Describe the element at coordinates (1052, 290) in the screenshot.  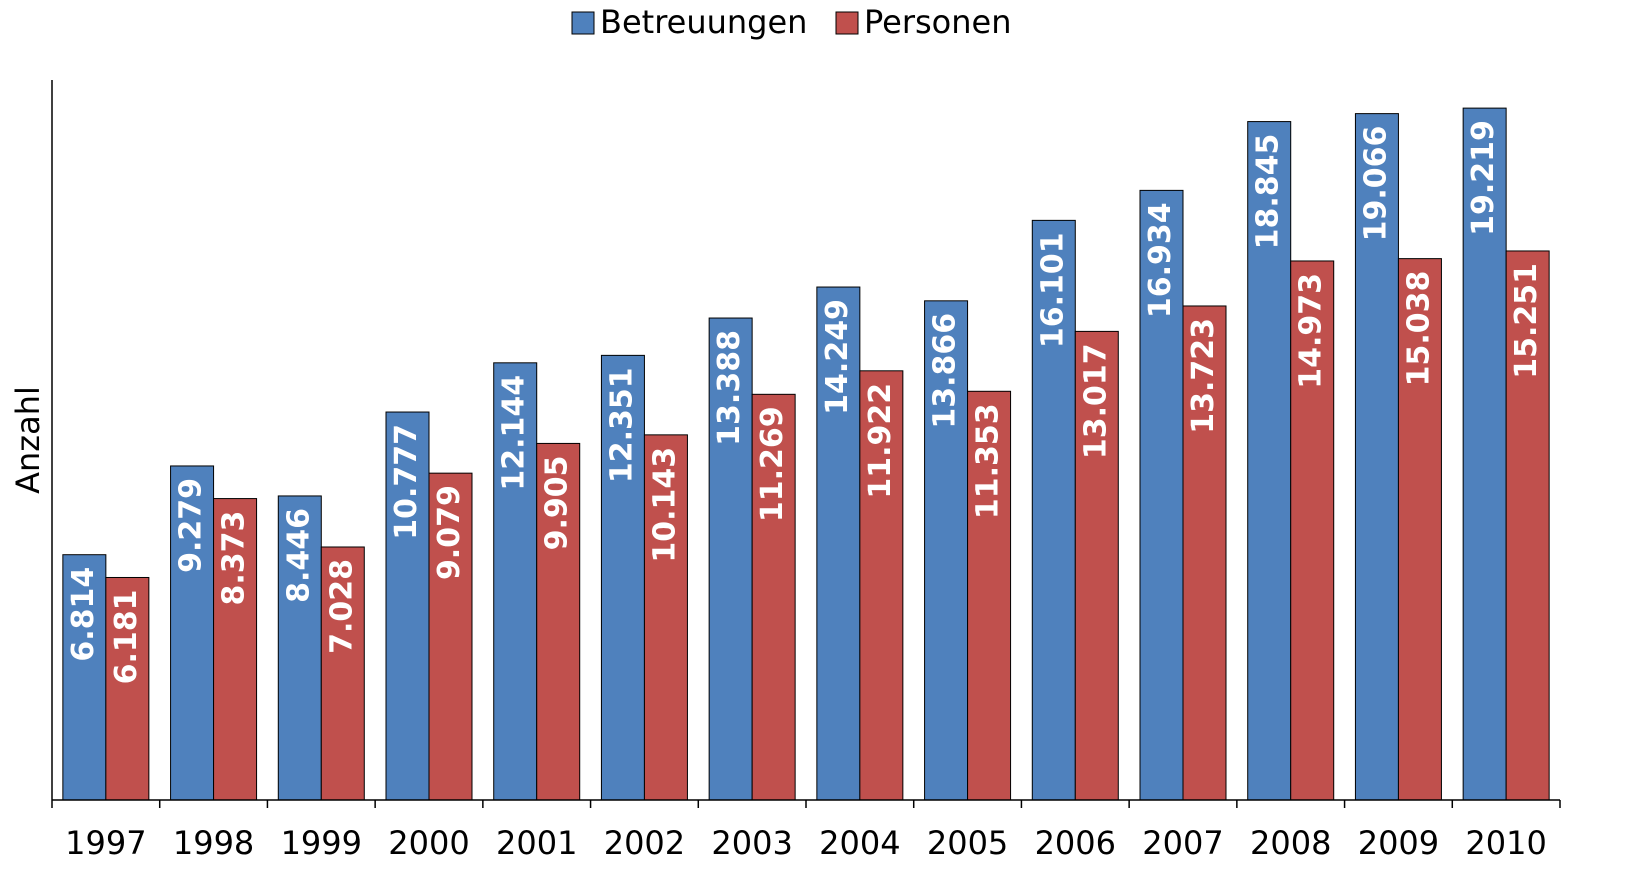
I see `value-label: 16.101` at that location.